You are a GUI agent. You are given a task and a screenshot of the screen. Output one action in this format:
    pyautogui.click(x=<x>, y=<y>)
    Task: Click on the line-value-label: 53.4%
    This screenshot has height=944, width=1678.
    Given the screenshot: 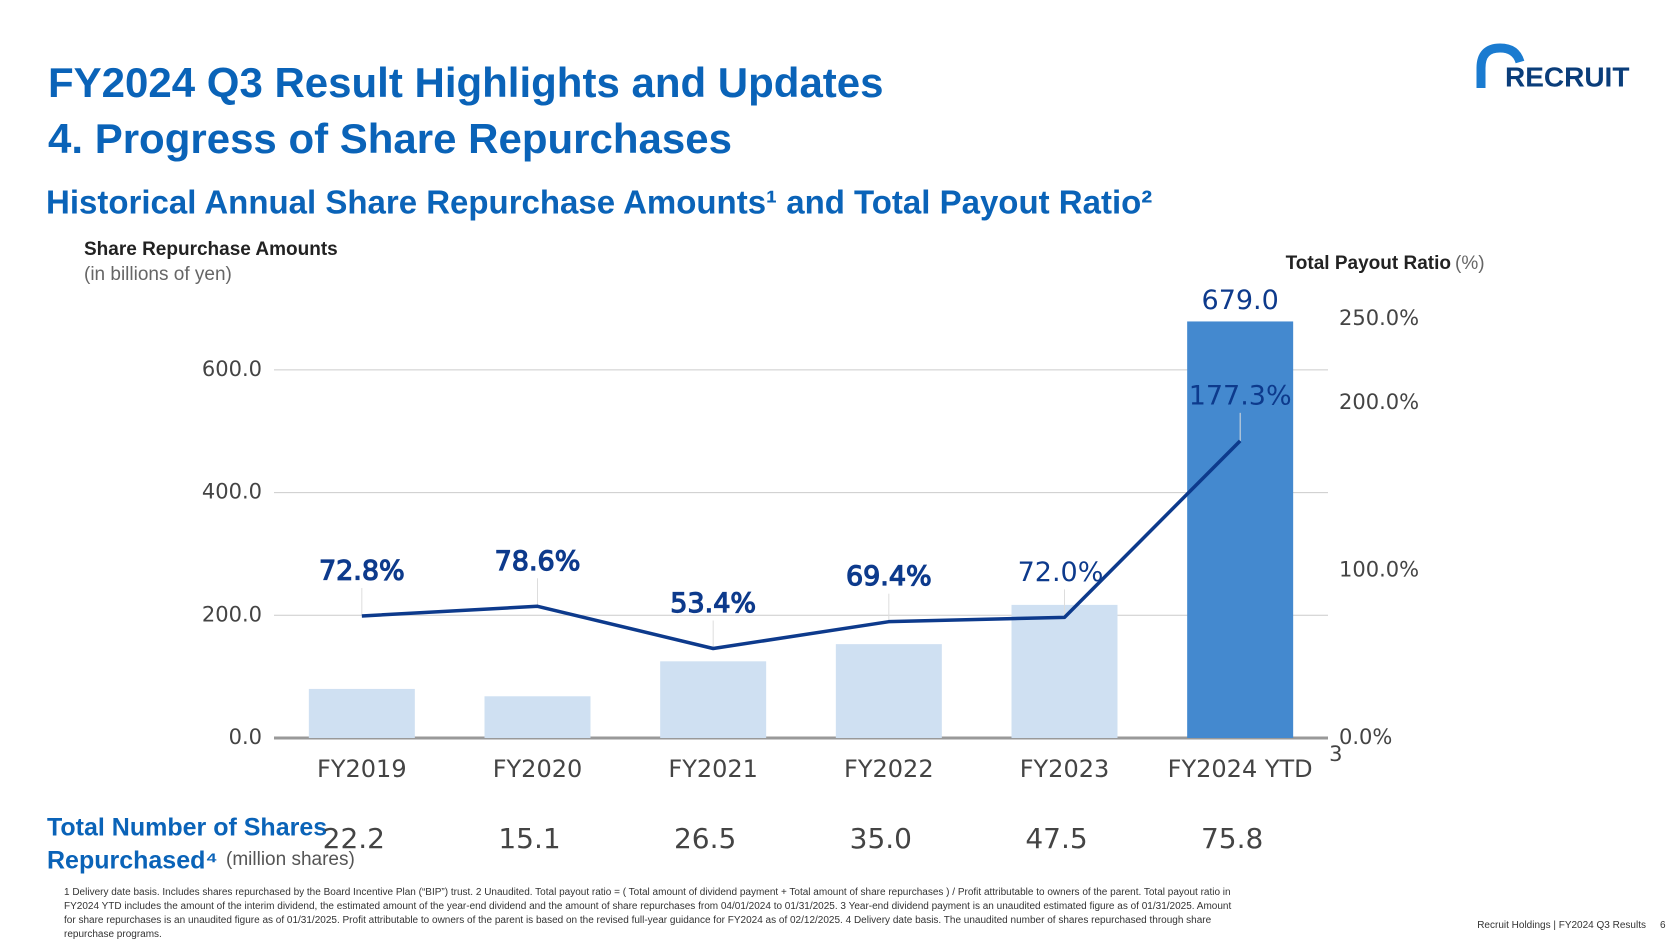 What is the action you would take?
    pyautogui.click(x=713, y=603)
    